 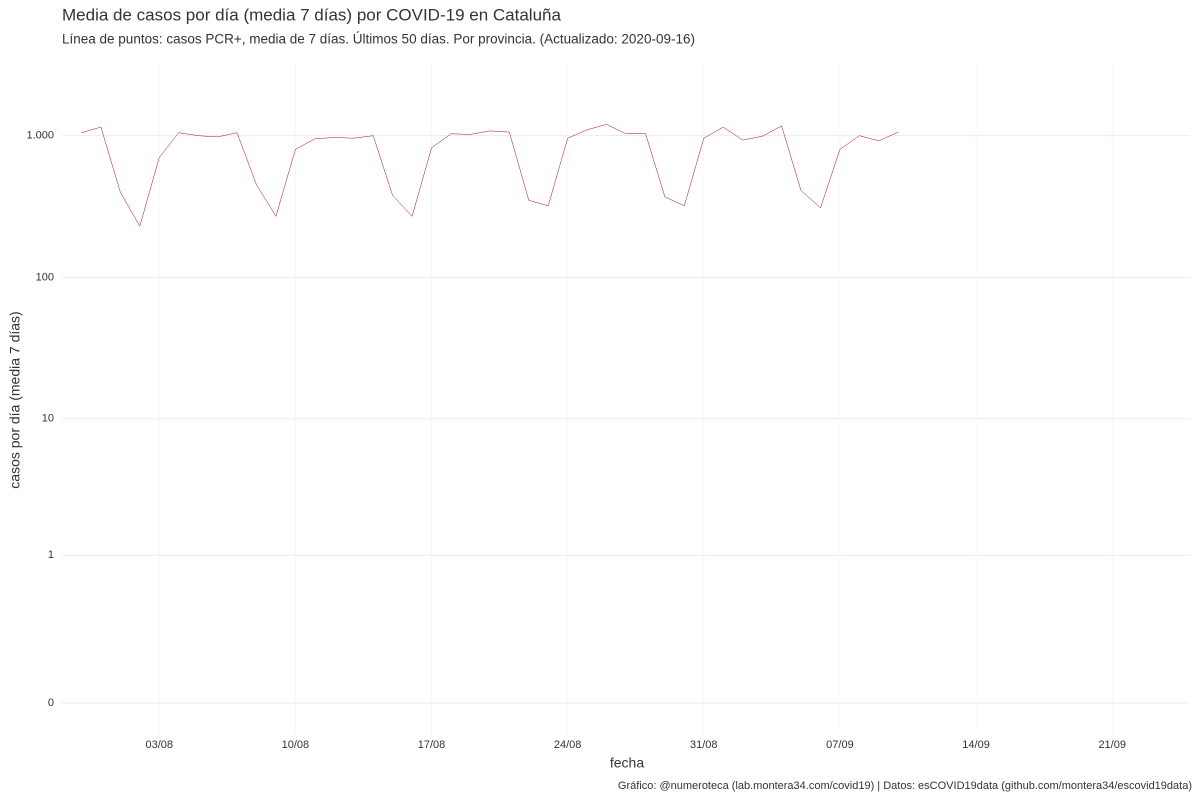 I want to click on x-tick-label: 03/08, so click(x=159, y=745).